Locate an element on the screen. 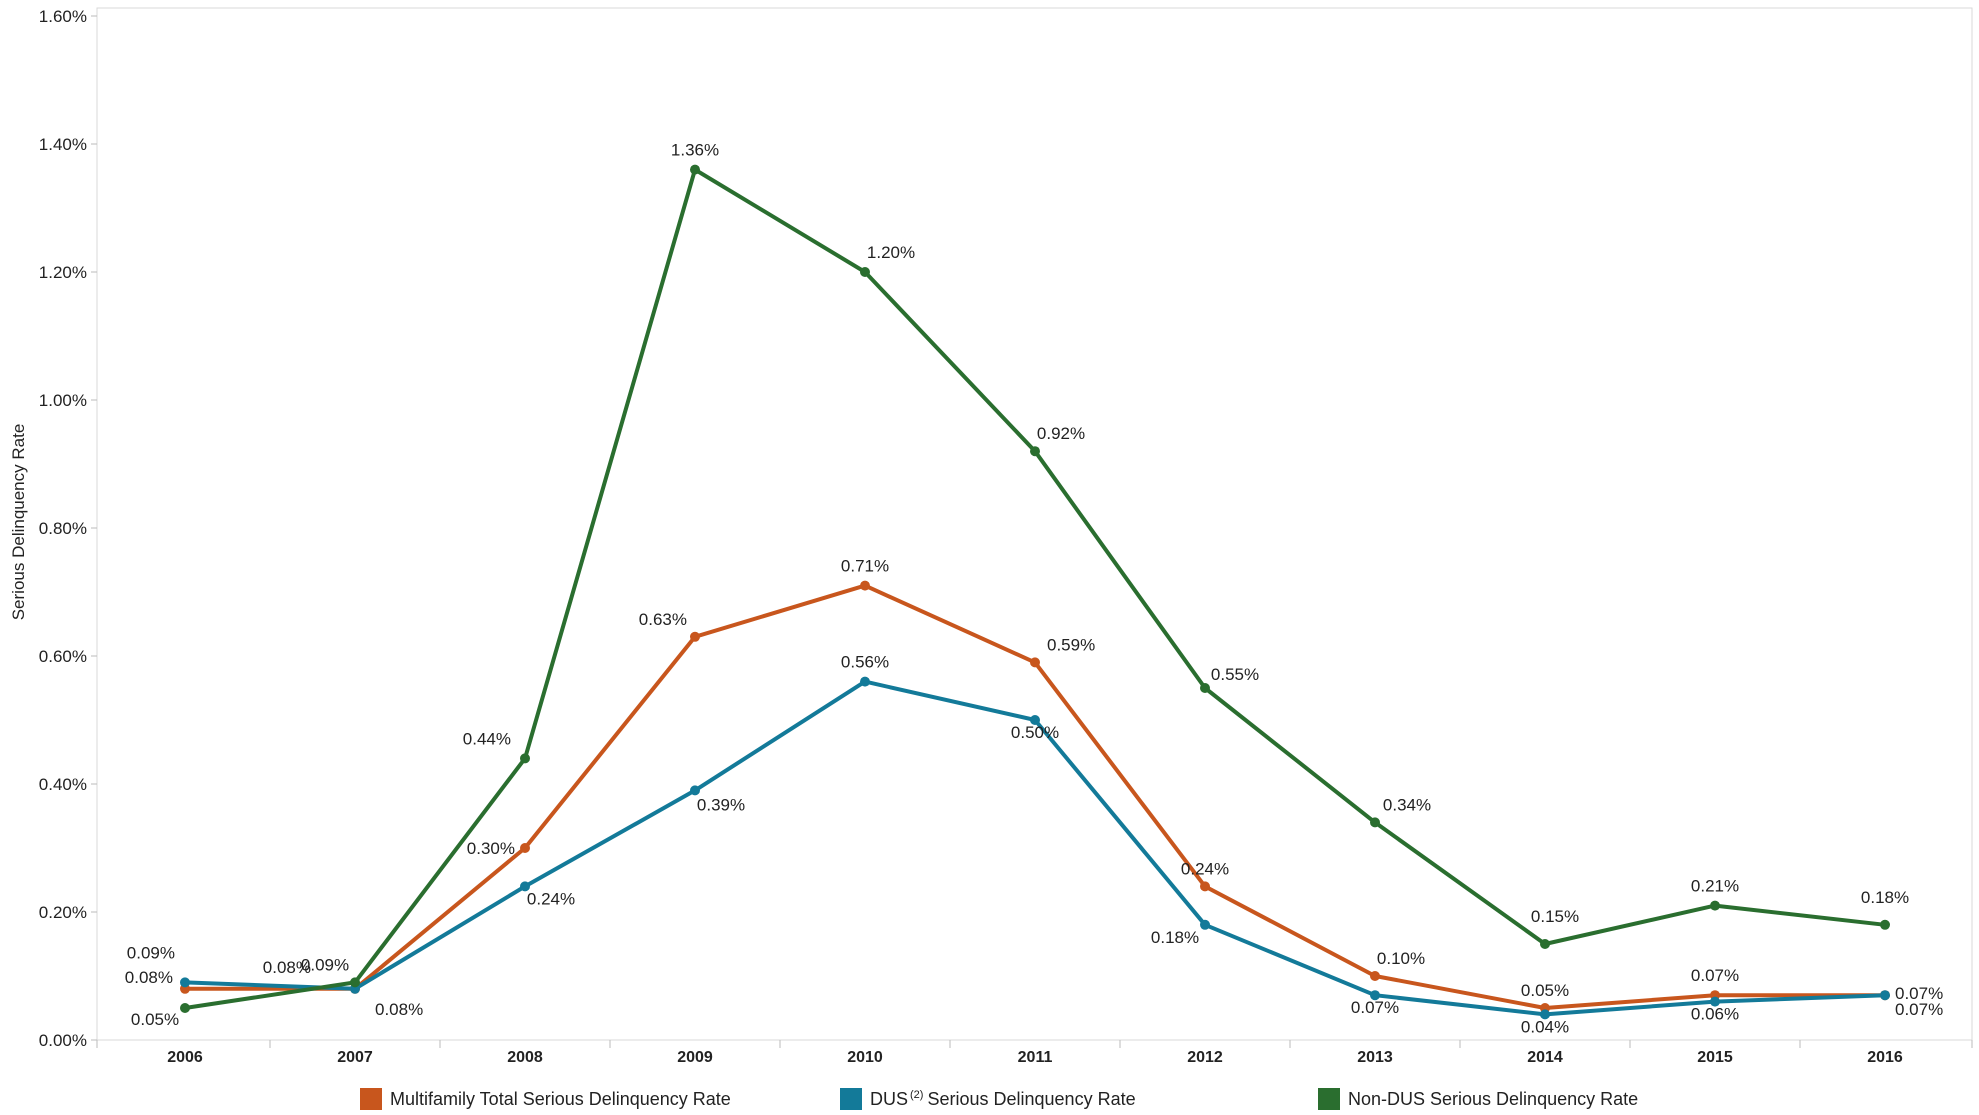  y-axis-title: Serious Delinquency Rate is located at coordinates (18, 522).